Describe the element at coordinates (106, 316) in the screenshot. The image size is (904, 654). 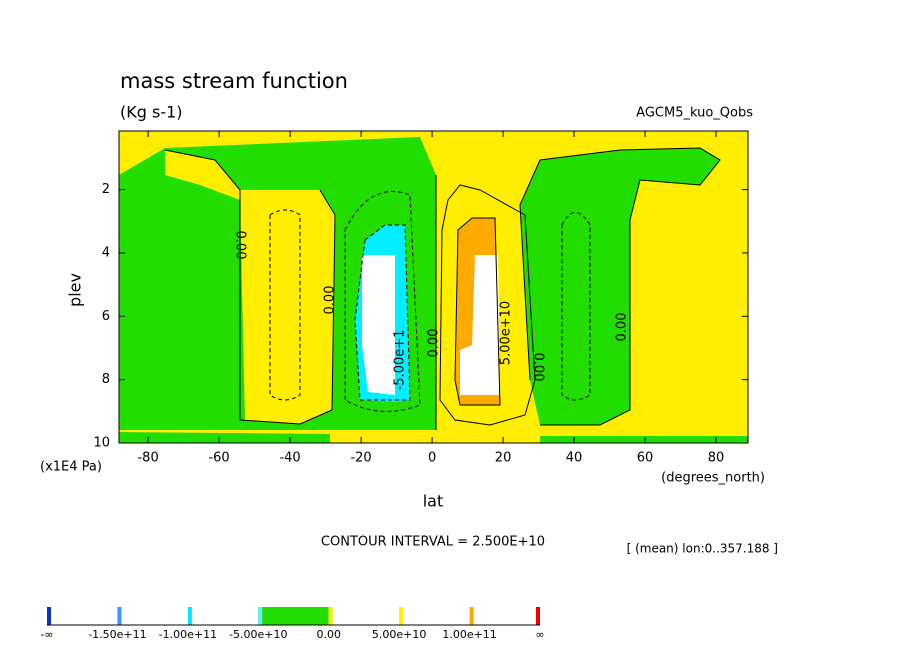
I see `y-tick-label: 6` at that location.